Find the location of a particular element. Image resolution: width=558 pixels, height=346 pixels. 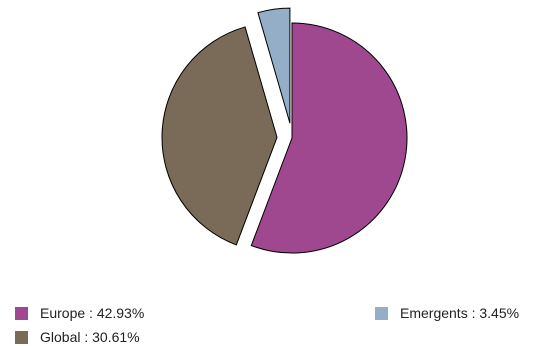

pie-slice-global is located at coordinates (219, 136).